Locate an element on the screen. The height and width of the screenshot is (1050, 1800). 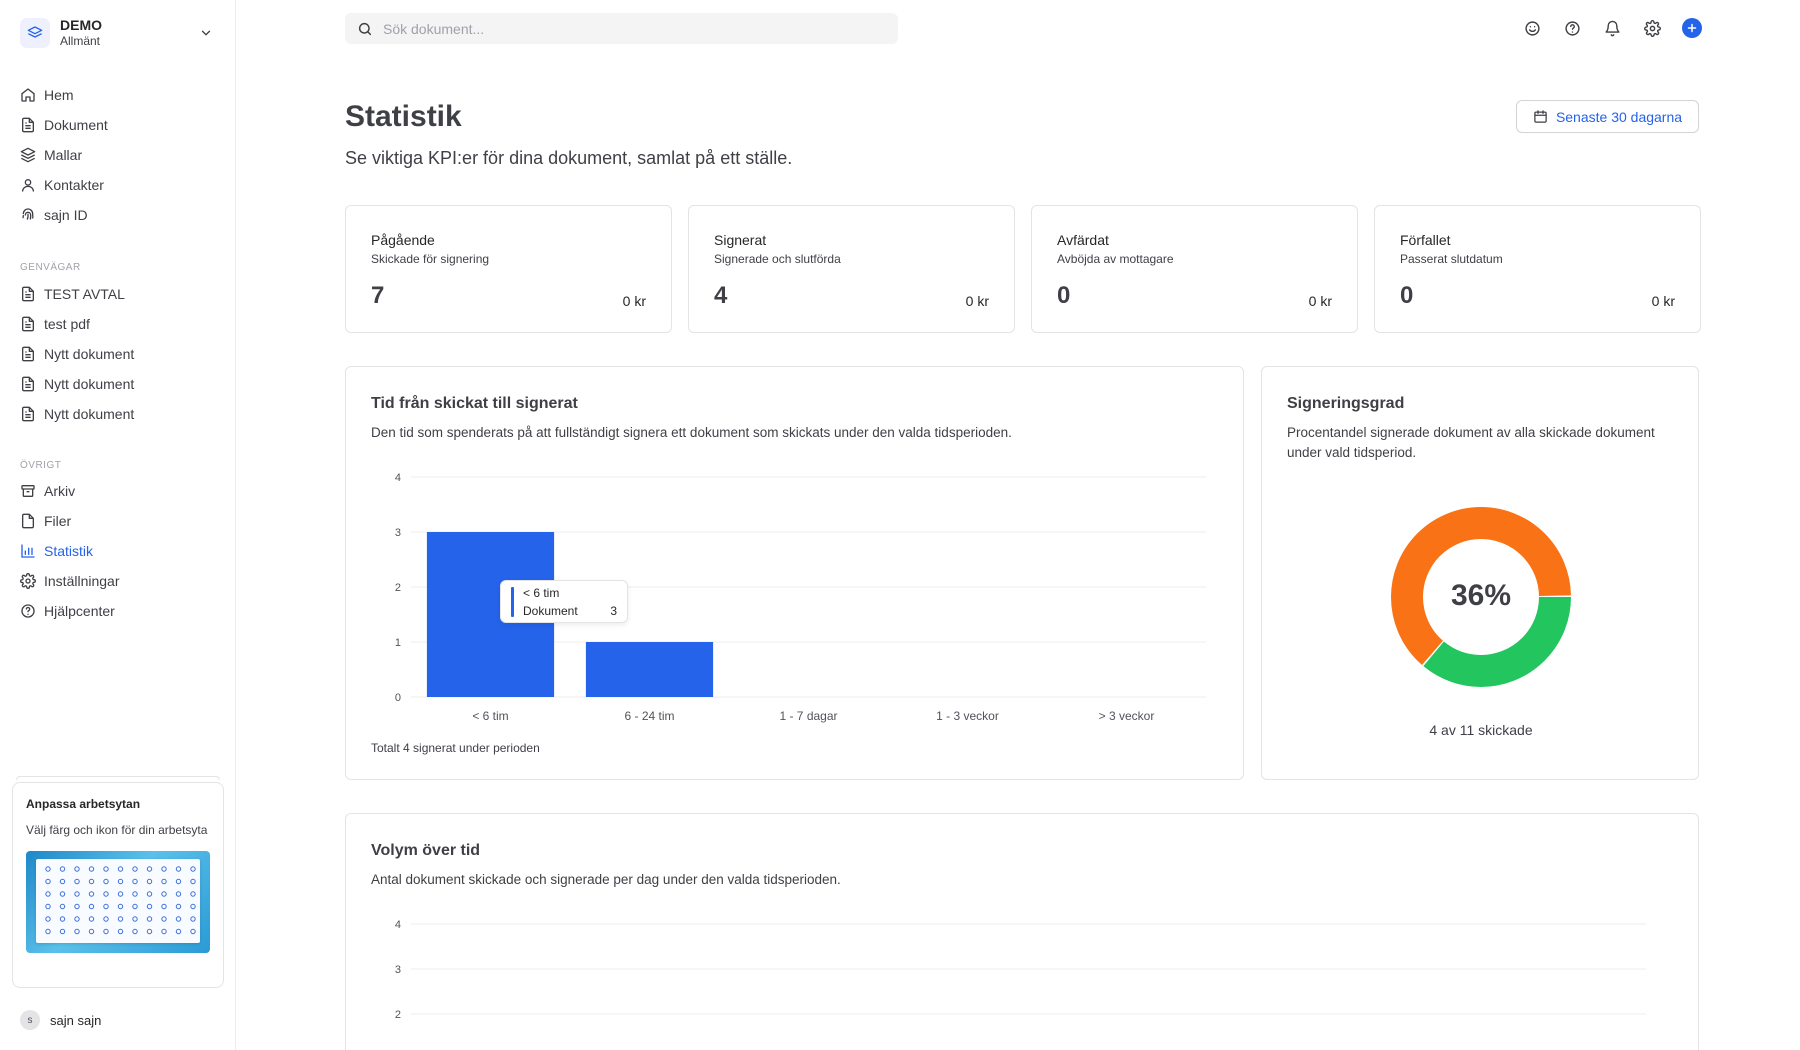
sidebar-item-label: Dokument is located at coordinates (76, 125).